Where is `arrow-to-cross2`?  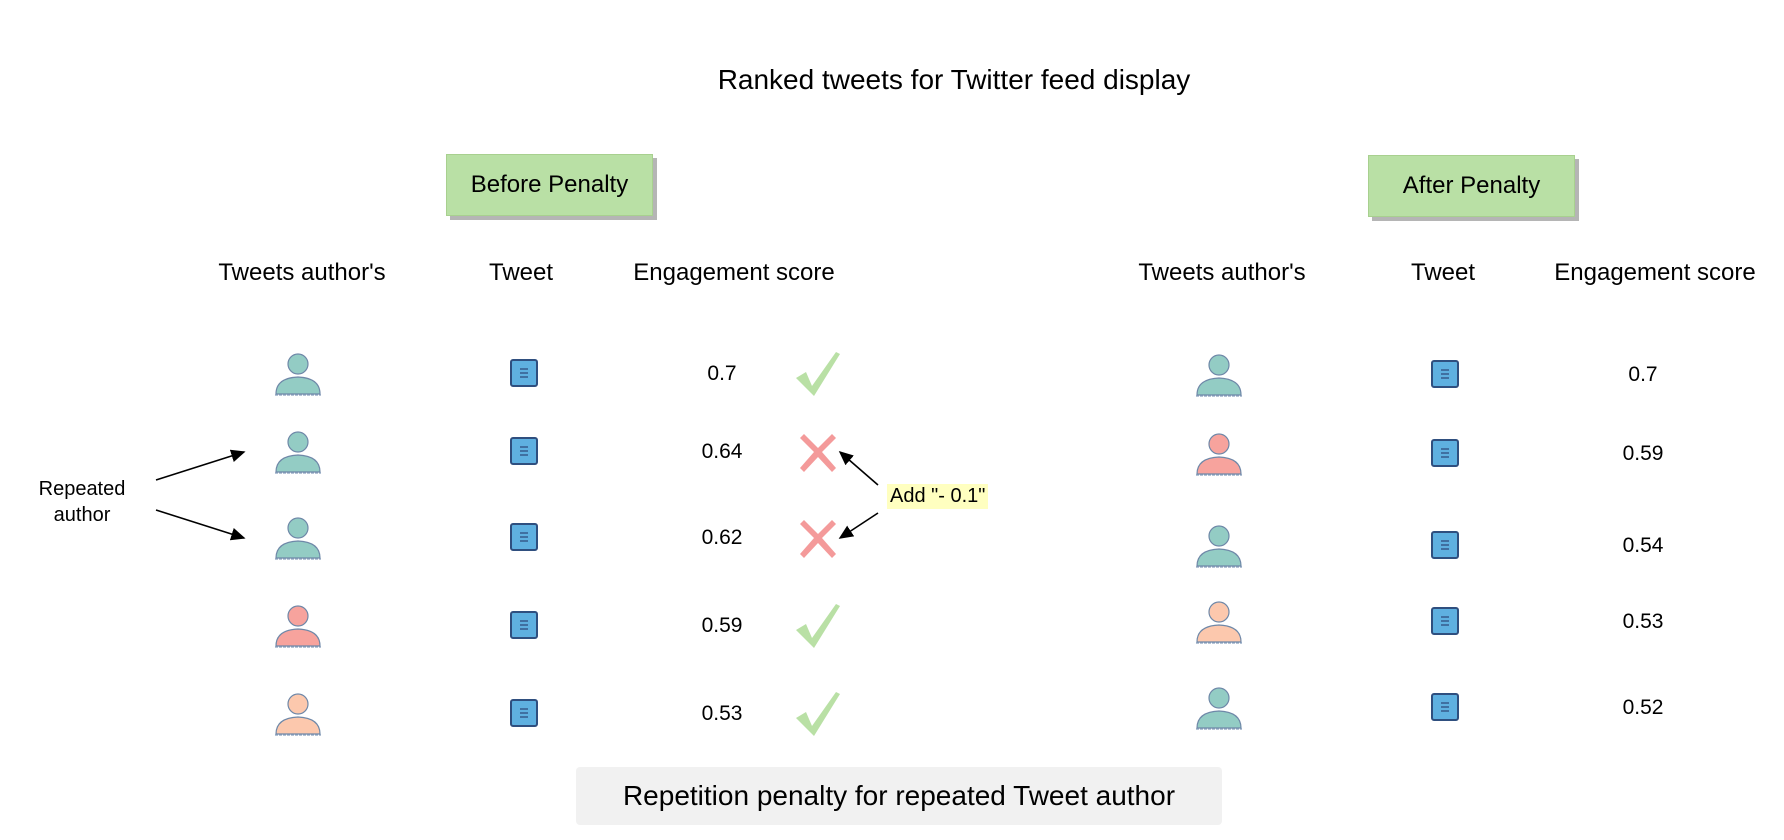 arrow-to-cross2 is located at coordinates (858, 525).